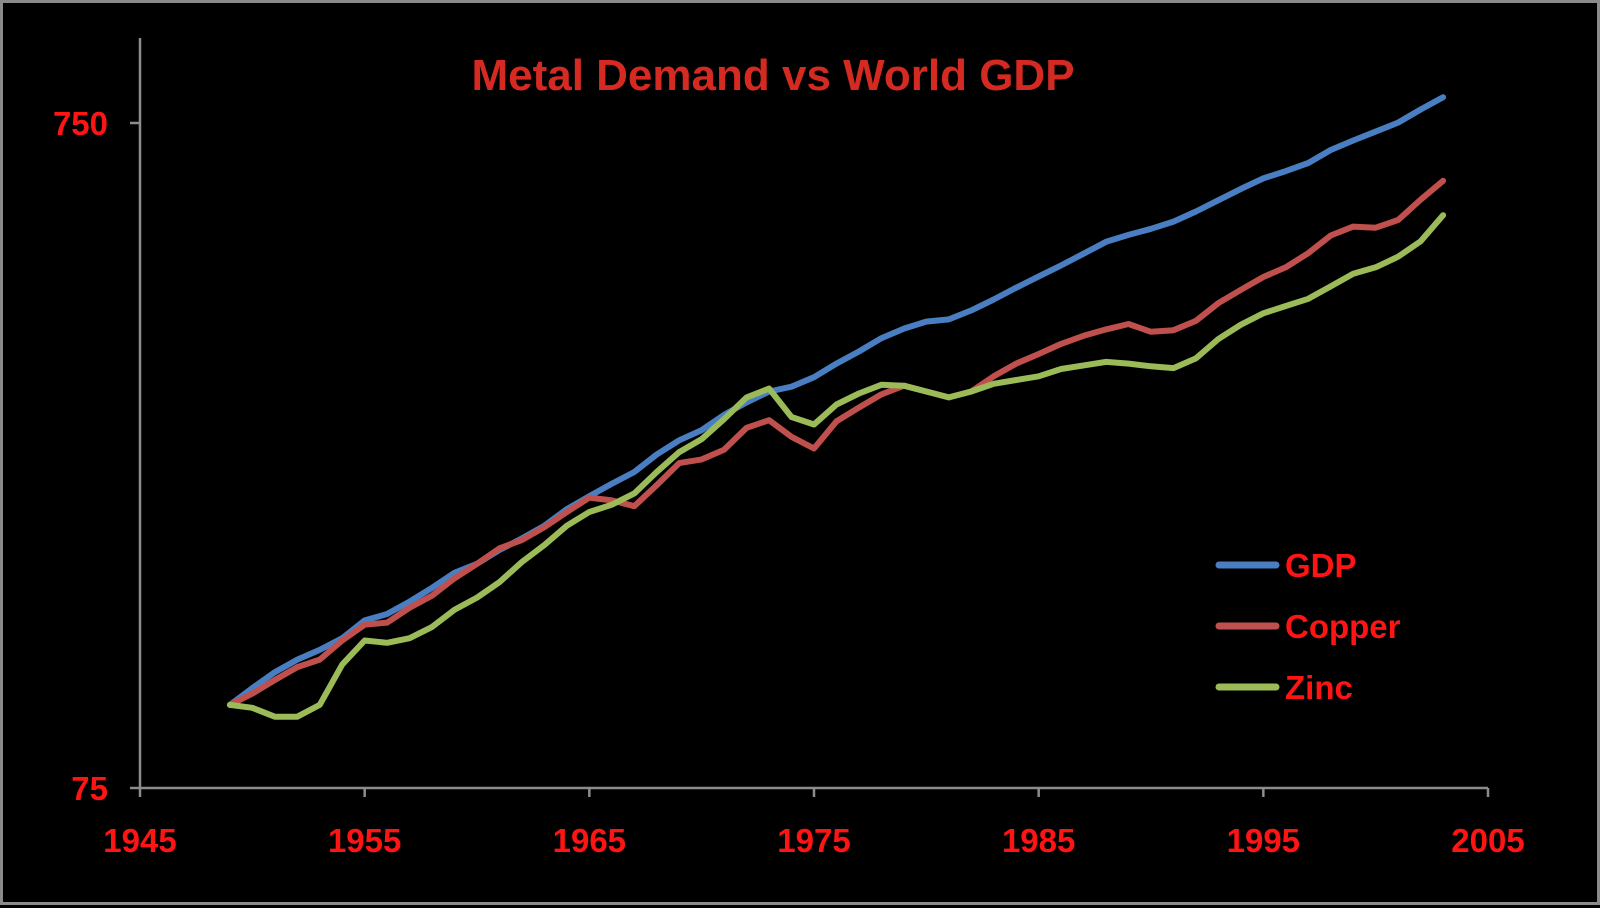 This screenshot has width=1600, height=908. What do you see at coordinates (1038, 840) in the screenshot?
I see `x-tick-label: 1985` at bounding box center [1038, 840].